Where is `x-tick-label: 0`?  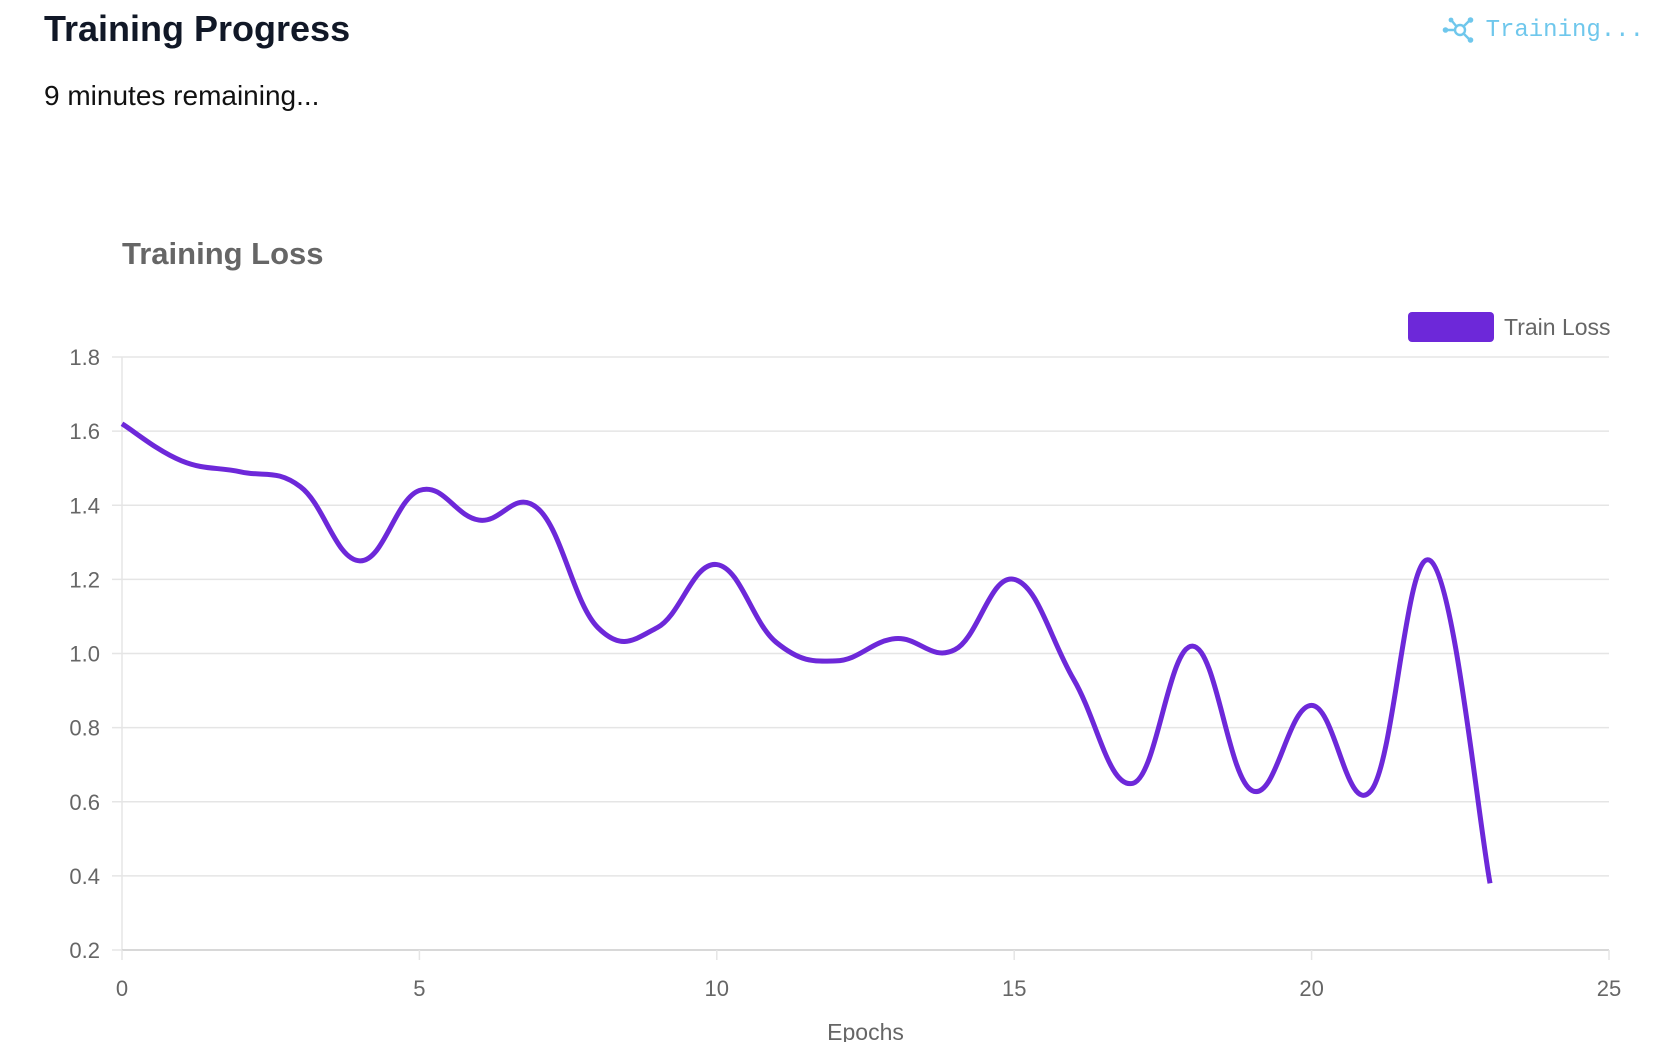
x-tick-label: 0 is located at coordinates (122, 988).